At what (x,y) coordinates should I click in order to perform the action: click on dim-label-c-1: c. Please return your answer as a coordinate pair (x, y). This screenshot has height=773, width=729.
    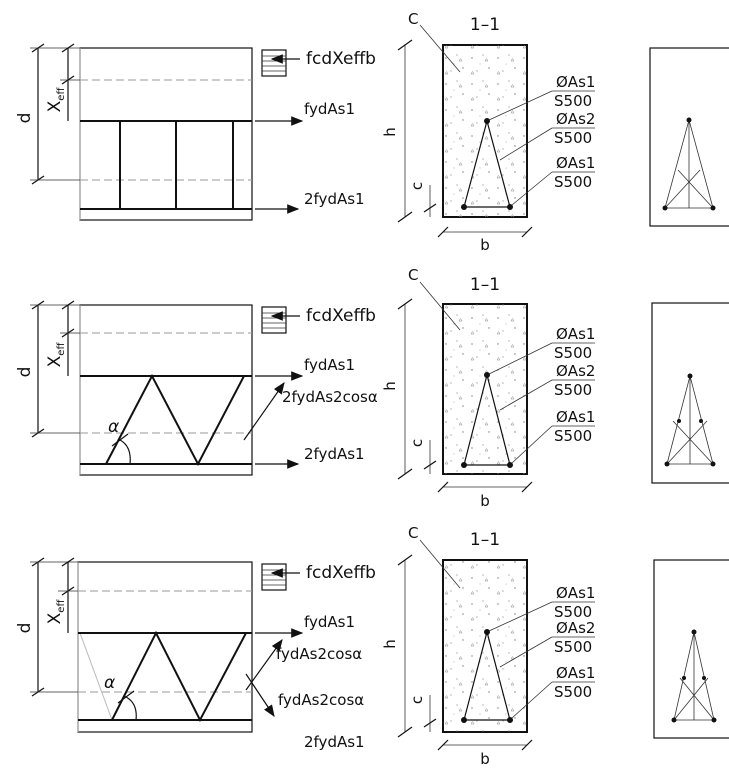
    Looking at the image, I should click on (417, 186).